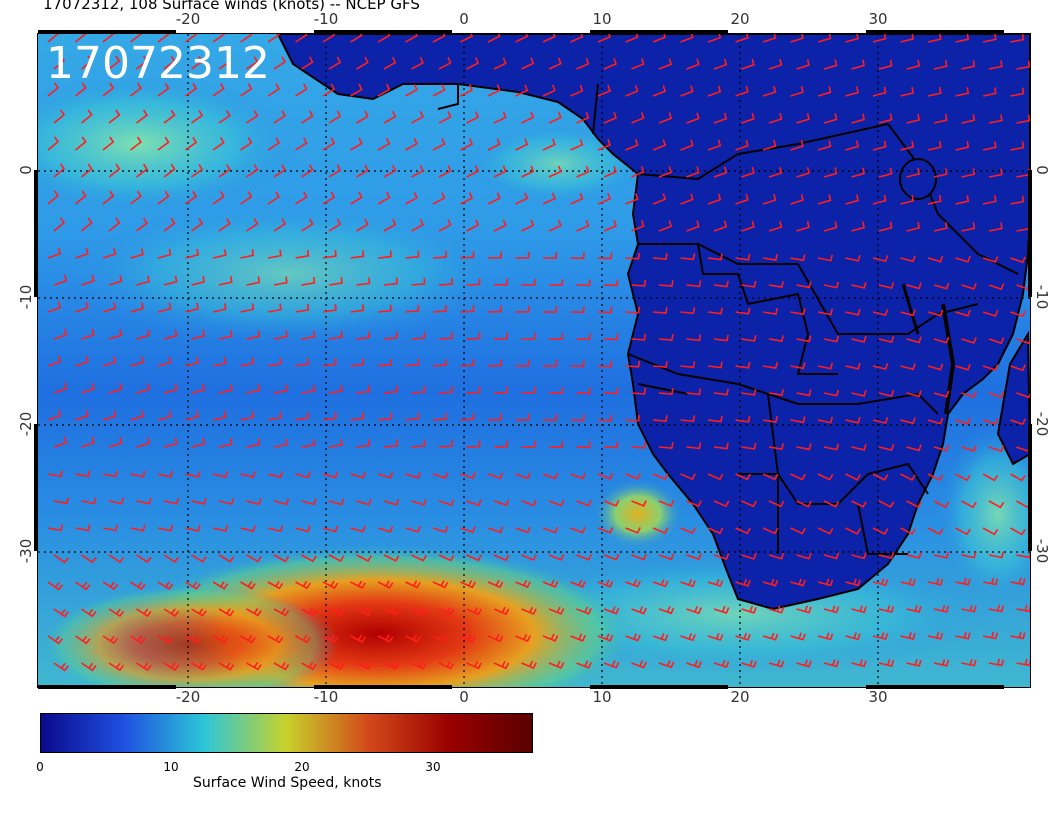 The image size is (1056, 816). I want to click on x-tick-top: 0, so click(464, 19).